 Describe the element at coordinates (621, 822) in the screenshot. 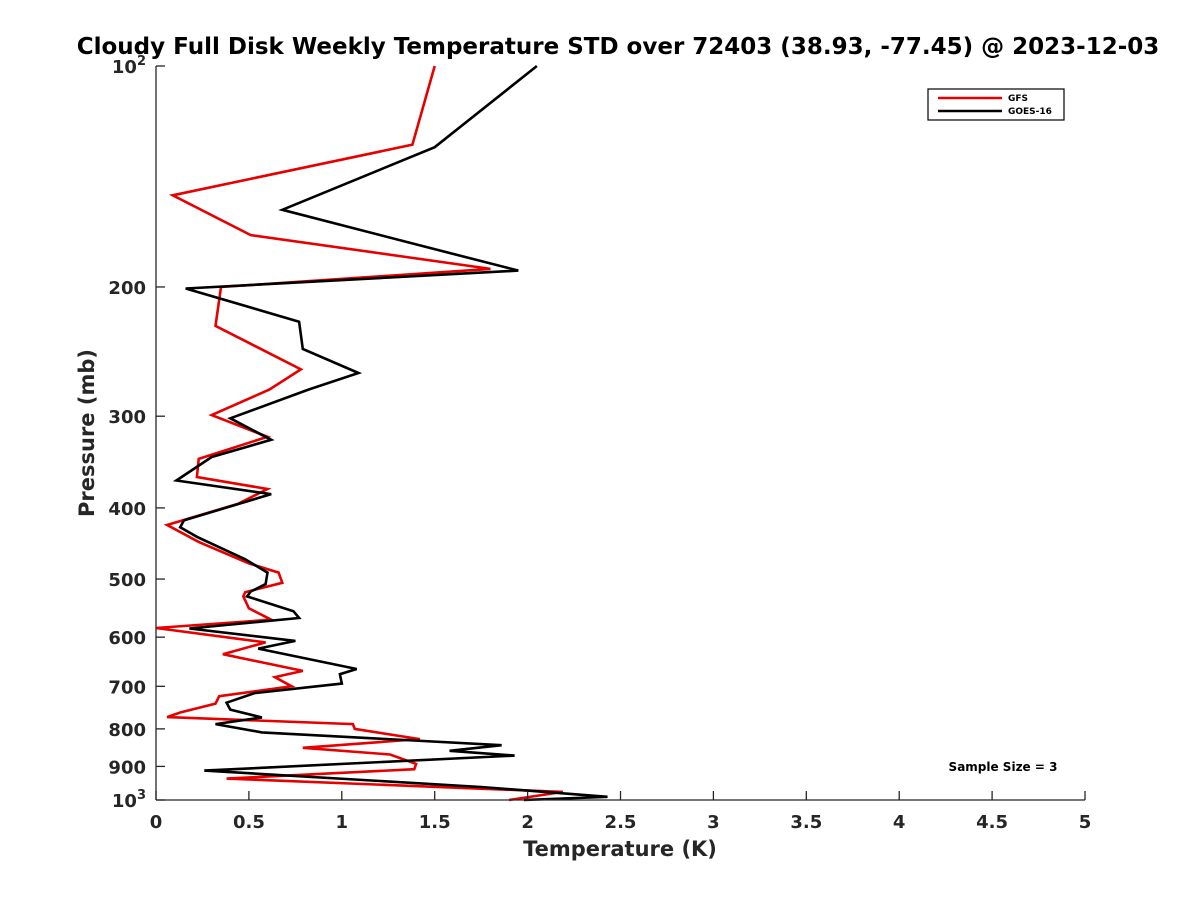

I see `x-tick-label: 2.5` at that location.